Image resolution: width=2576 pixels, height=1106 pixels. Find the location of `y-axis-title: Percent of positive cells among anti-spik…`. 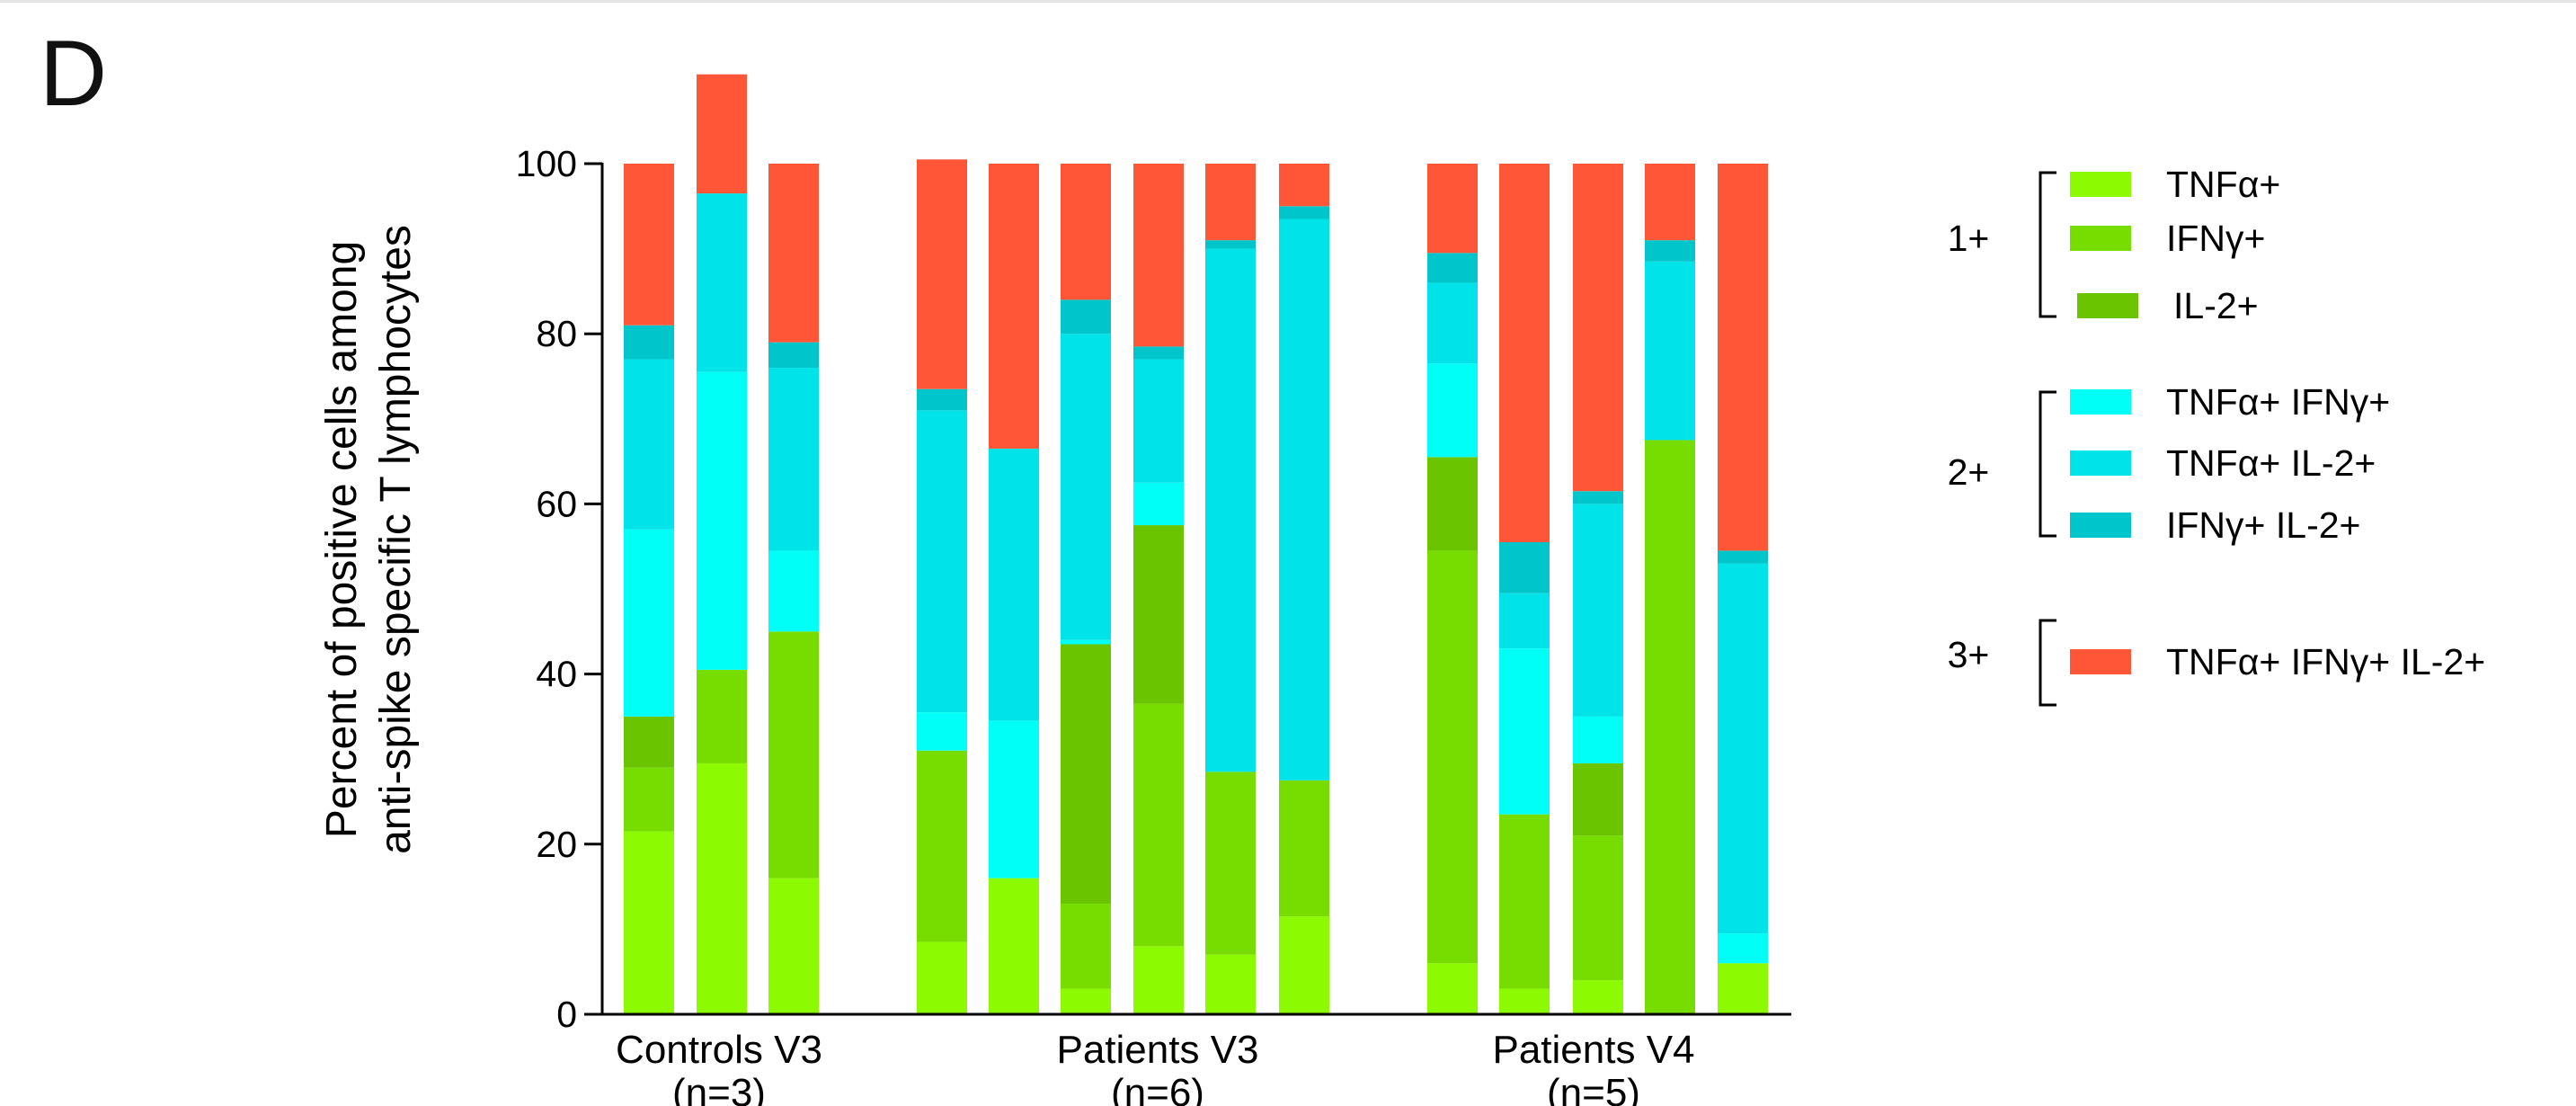

y-axis-title: Percent of positive cells among anti-spik… is located at coordinates (369, 539).